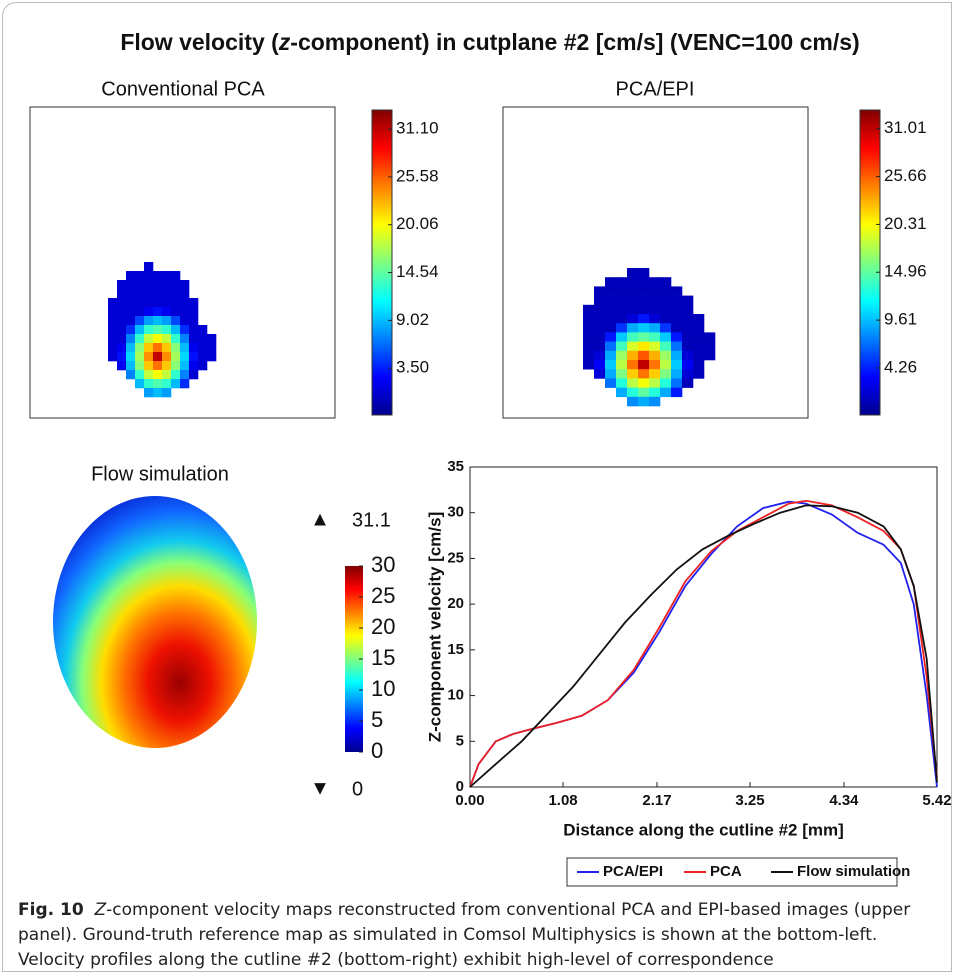 This screenshot has width=956, height=979. I want to click on colorbar-tick-label: 20, so click(383, 626).